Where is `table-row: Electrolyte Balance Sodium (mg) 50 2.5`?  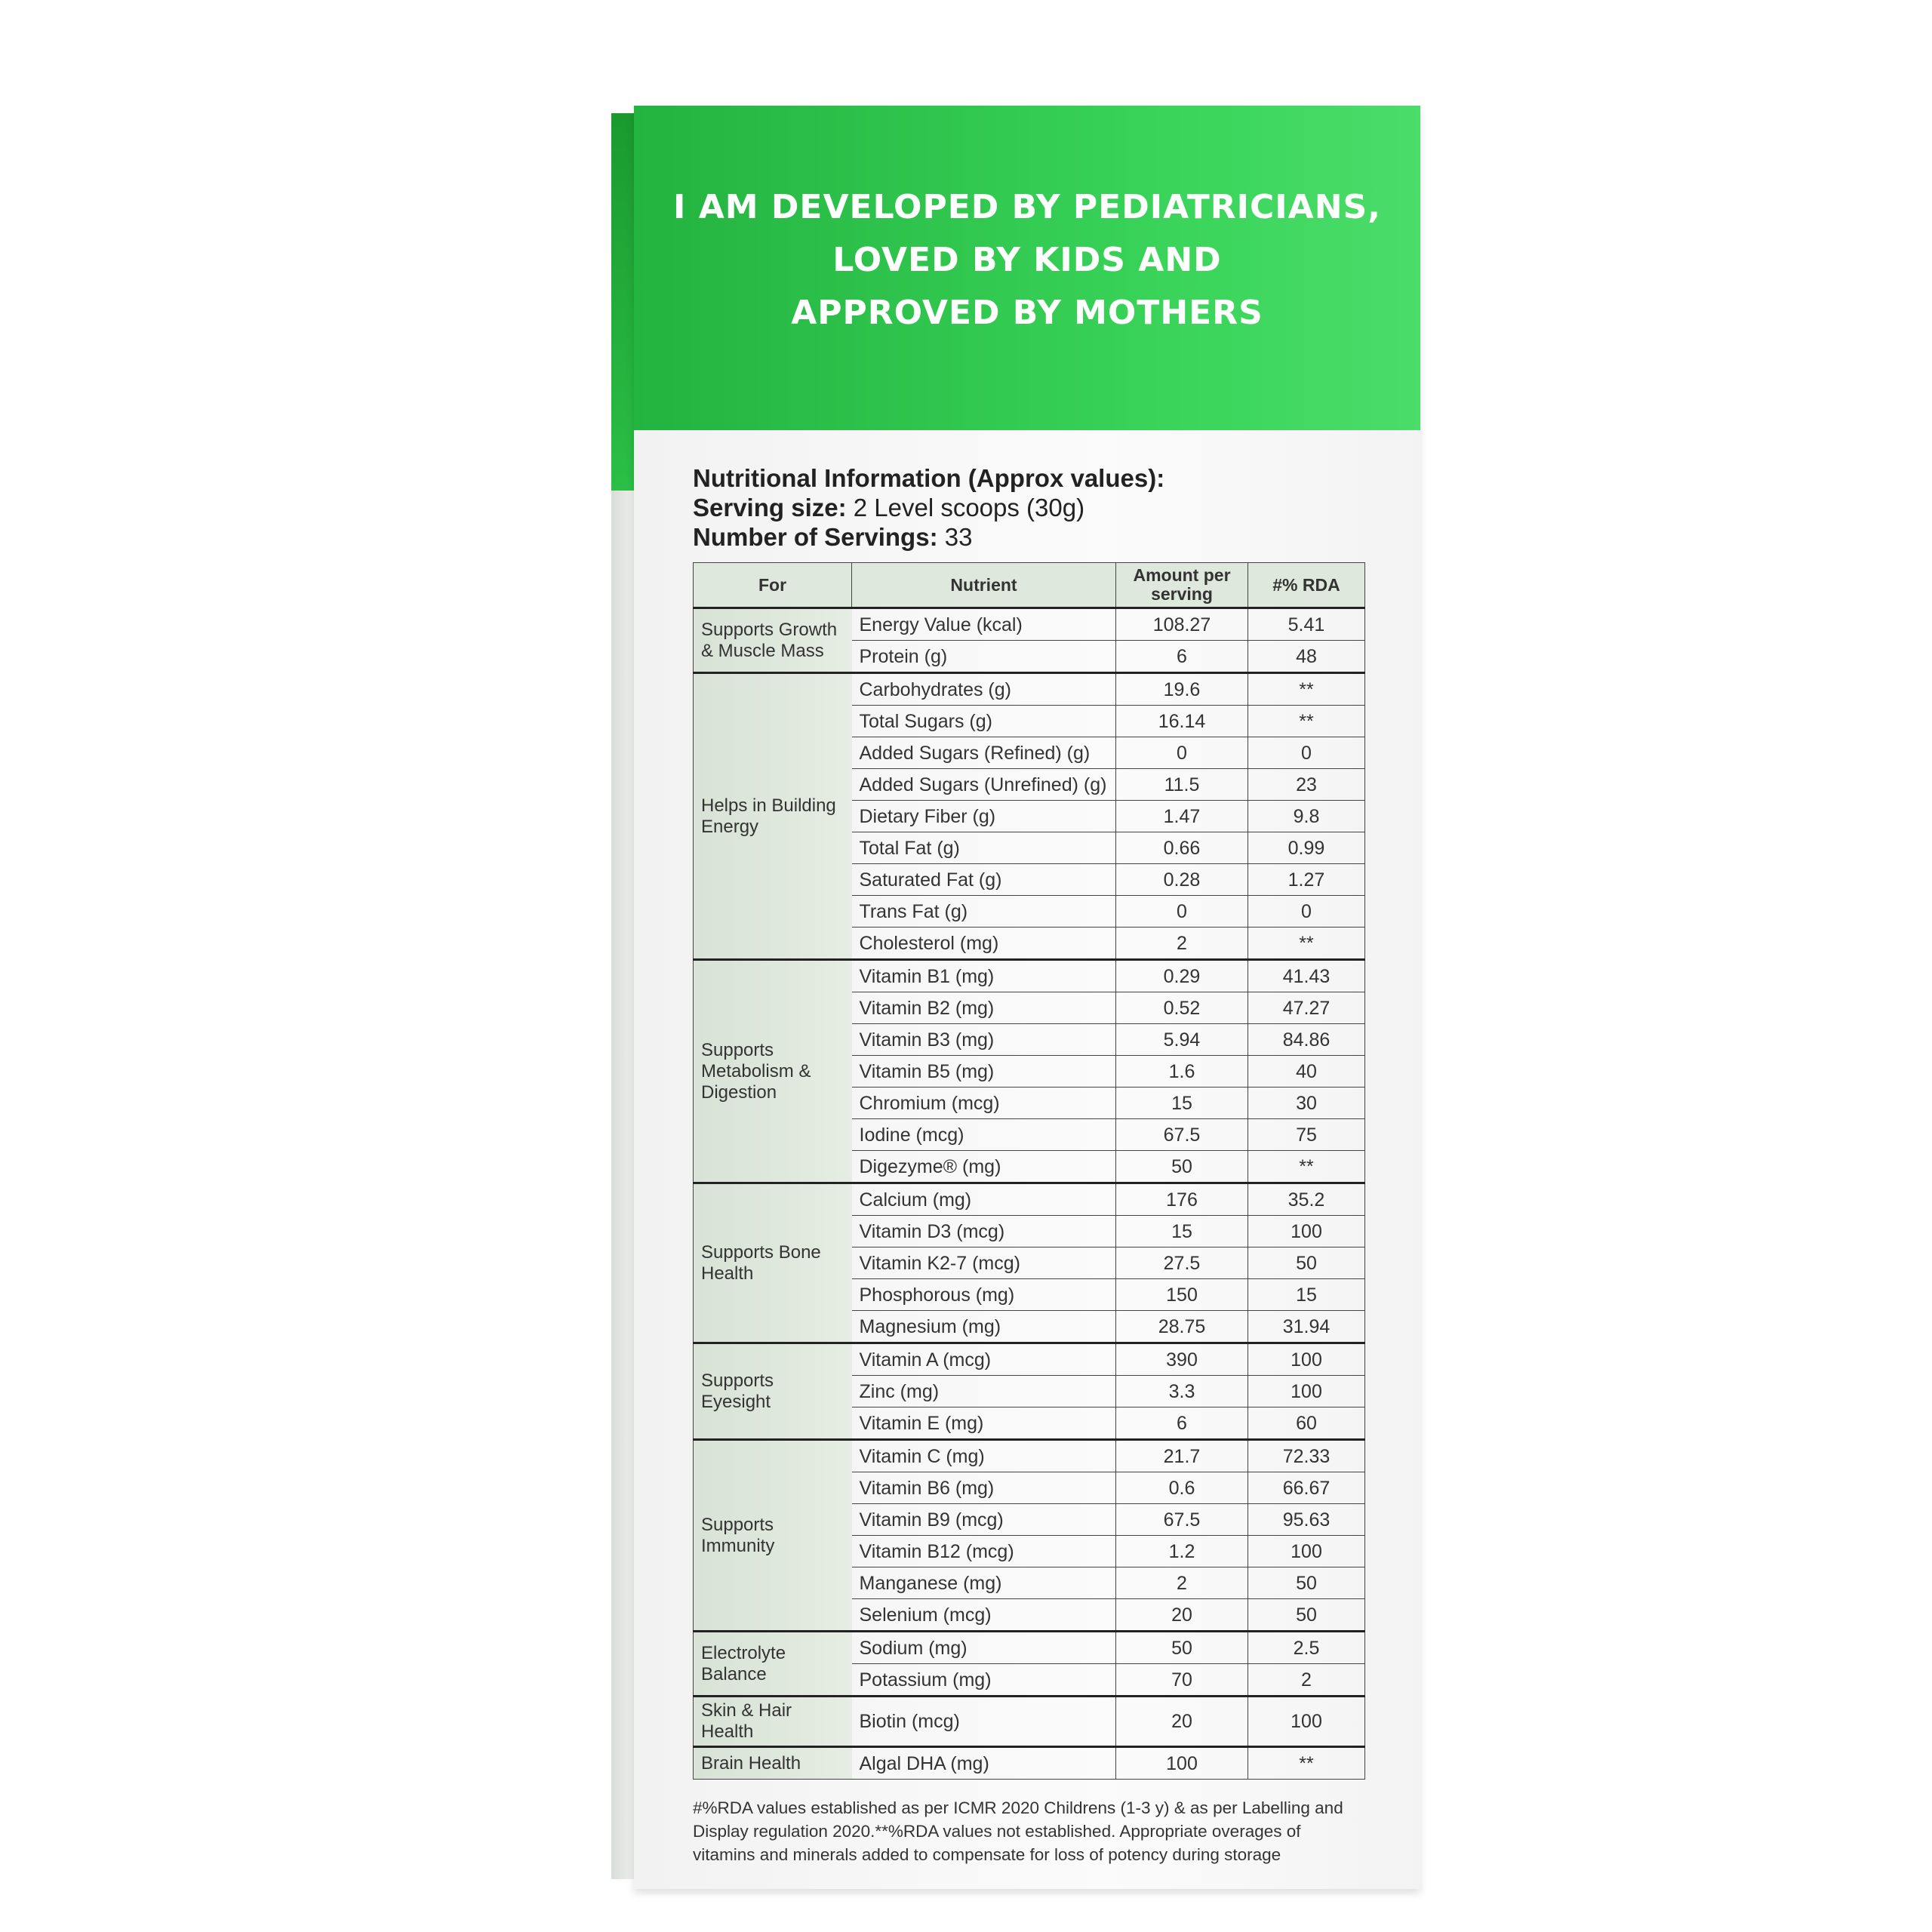
table-row: Electrolyte Balance Sodium (mg) 50 2.5 is located at coordinates (1029, 1663).